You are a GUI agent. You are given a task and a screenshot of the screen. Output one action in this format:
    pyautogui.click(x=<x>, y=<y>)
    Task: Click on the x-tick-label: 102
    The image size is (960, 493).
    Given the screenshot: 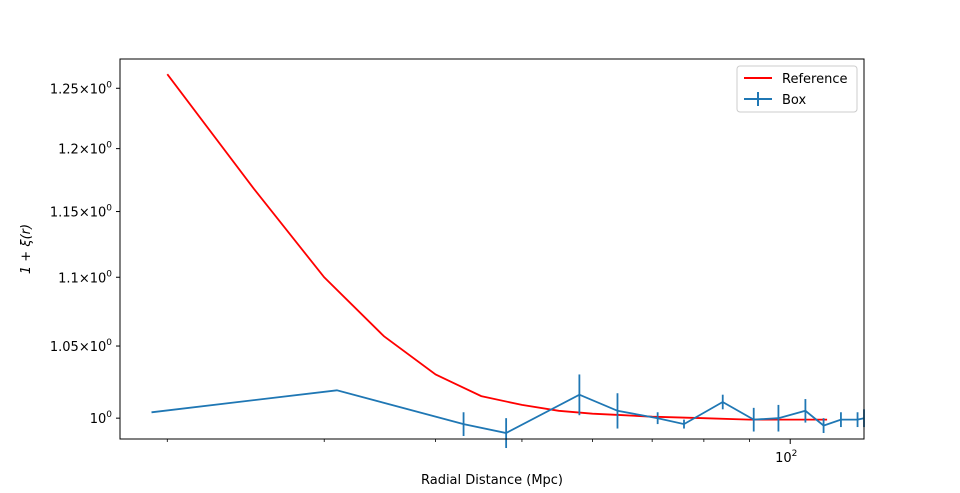 What is the action you would take?
    pyautogui.click(x=786, y=457)
    